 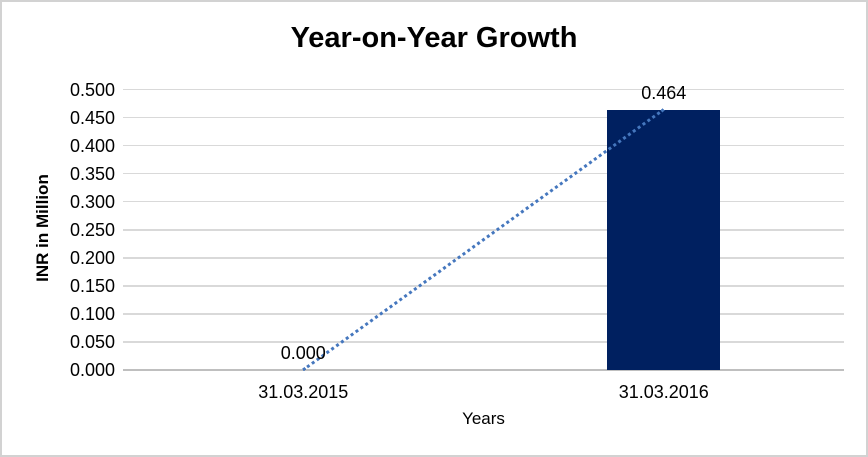 I want to click on y-tick-label: 0.250, so click(x=92, y=229).